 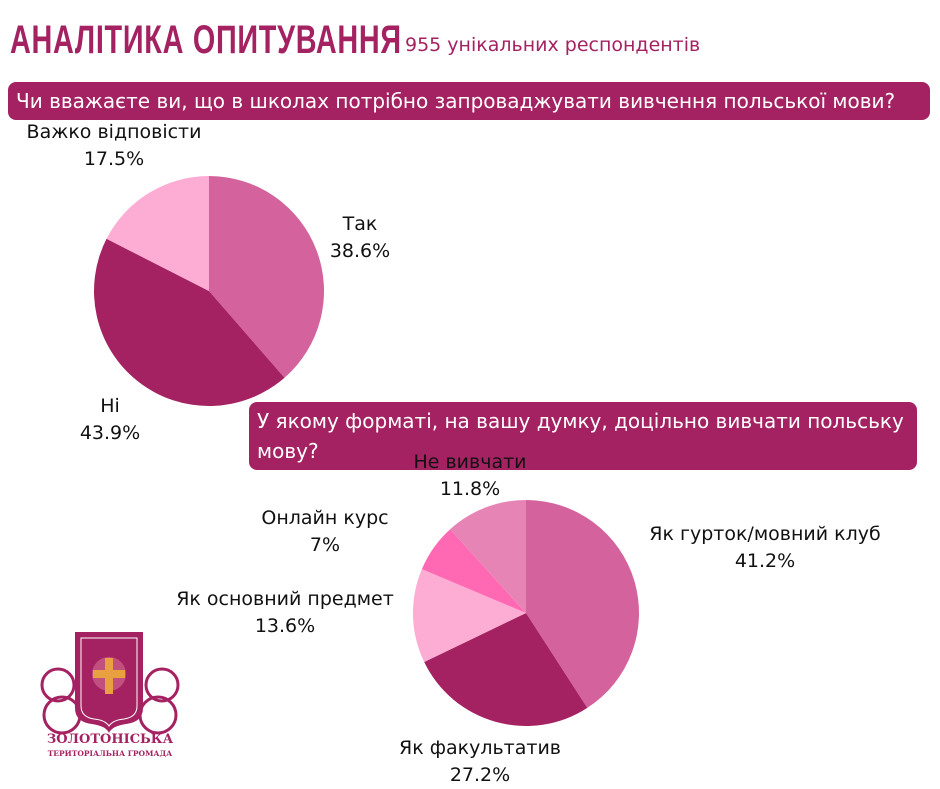 I want to click on logo: ЗОЛОТОНІСЬКА ТЕРИТОРІАЛЬНА ГРОМАДА, so click(x=110, y=695).